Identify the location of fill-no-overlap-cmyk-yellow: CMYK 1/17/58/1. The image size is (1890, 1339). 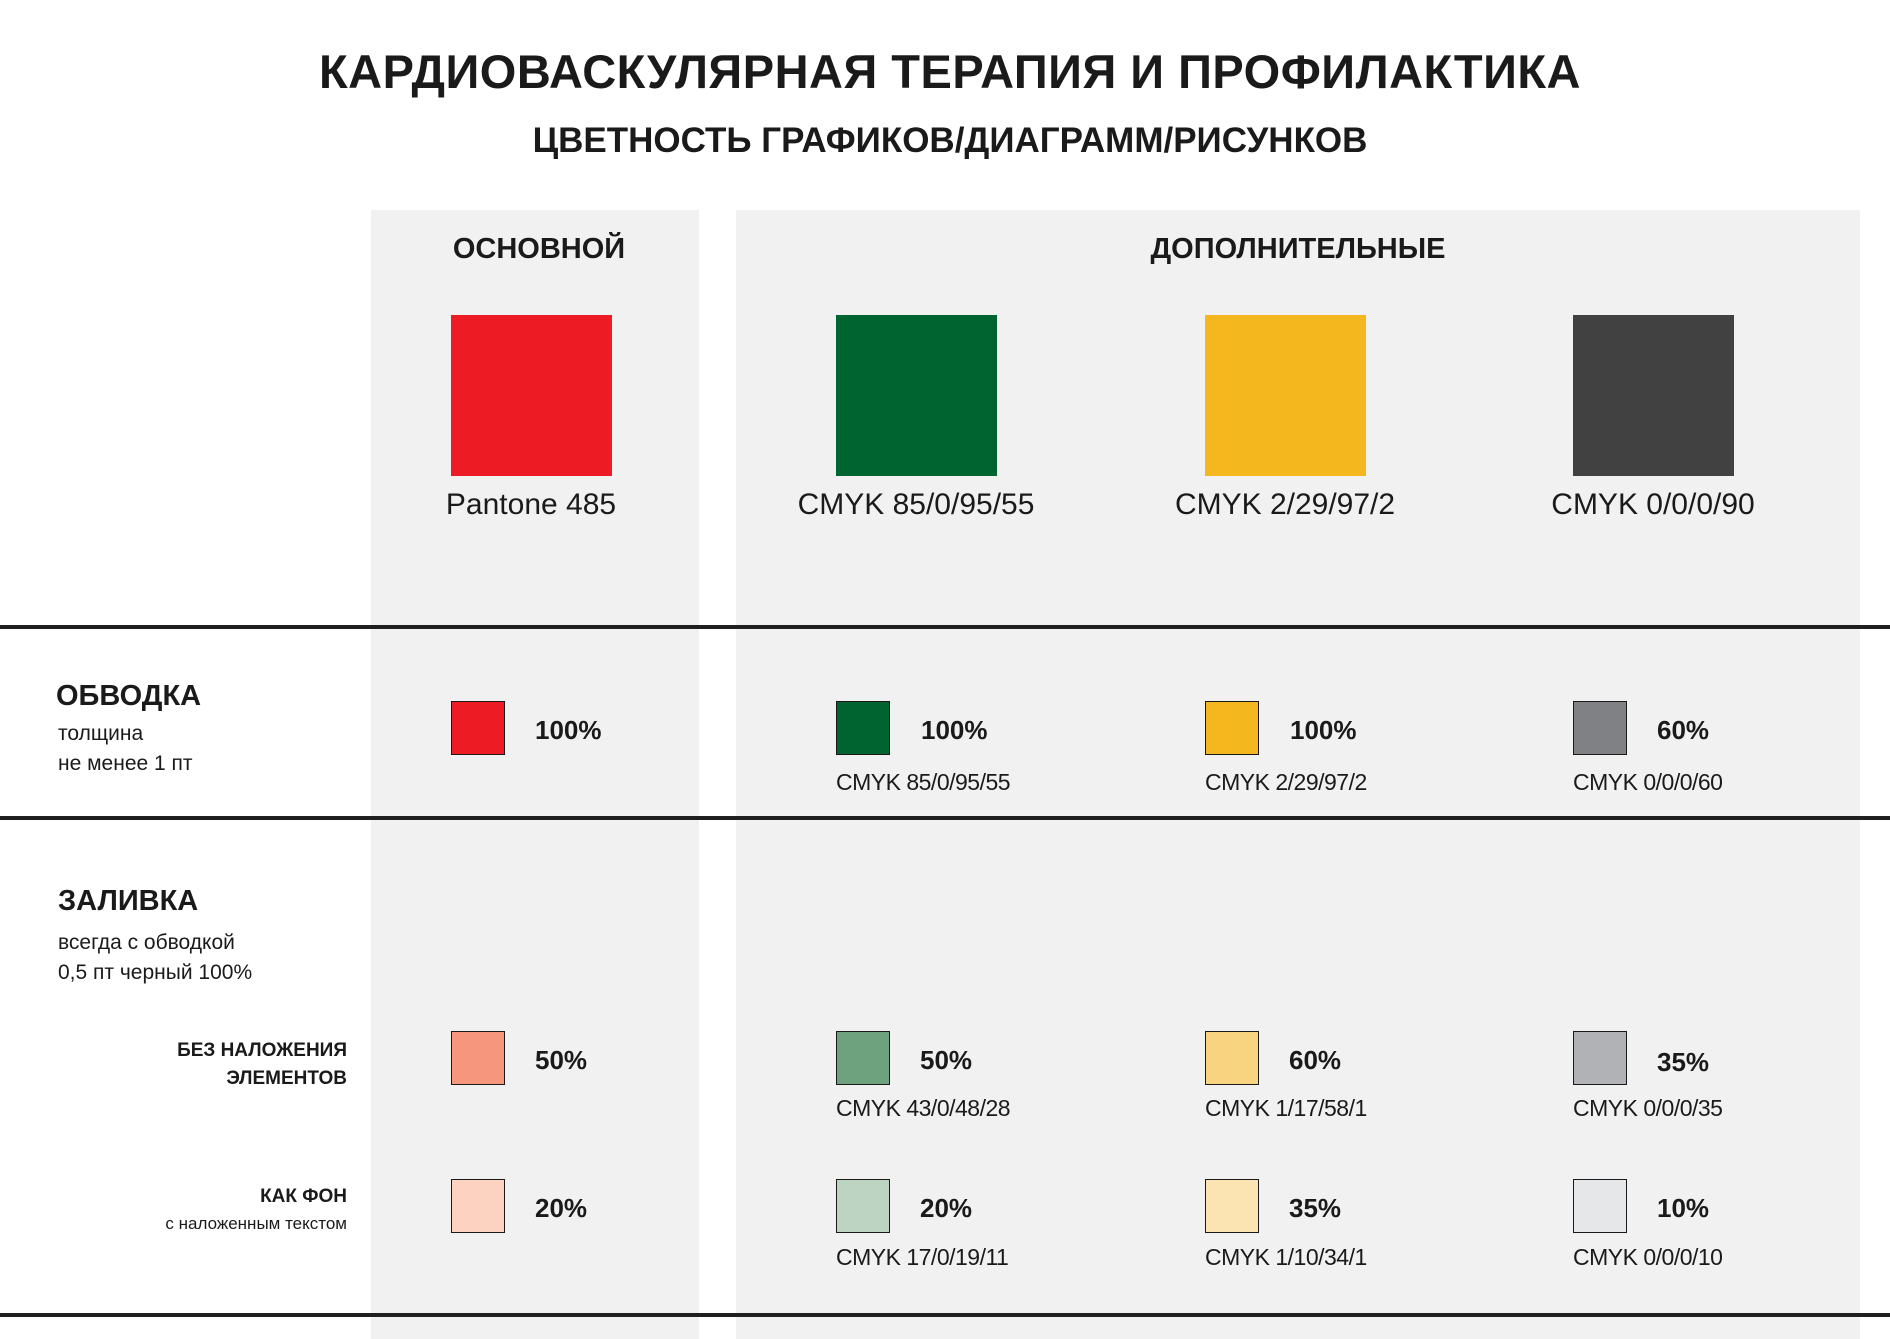
(1286, 1108).